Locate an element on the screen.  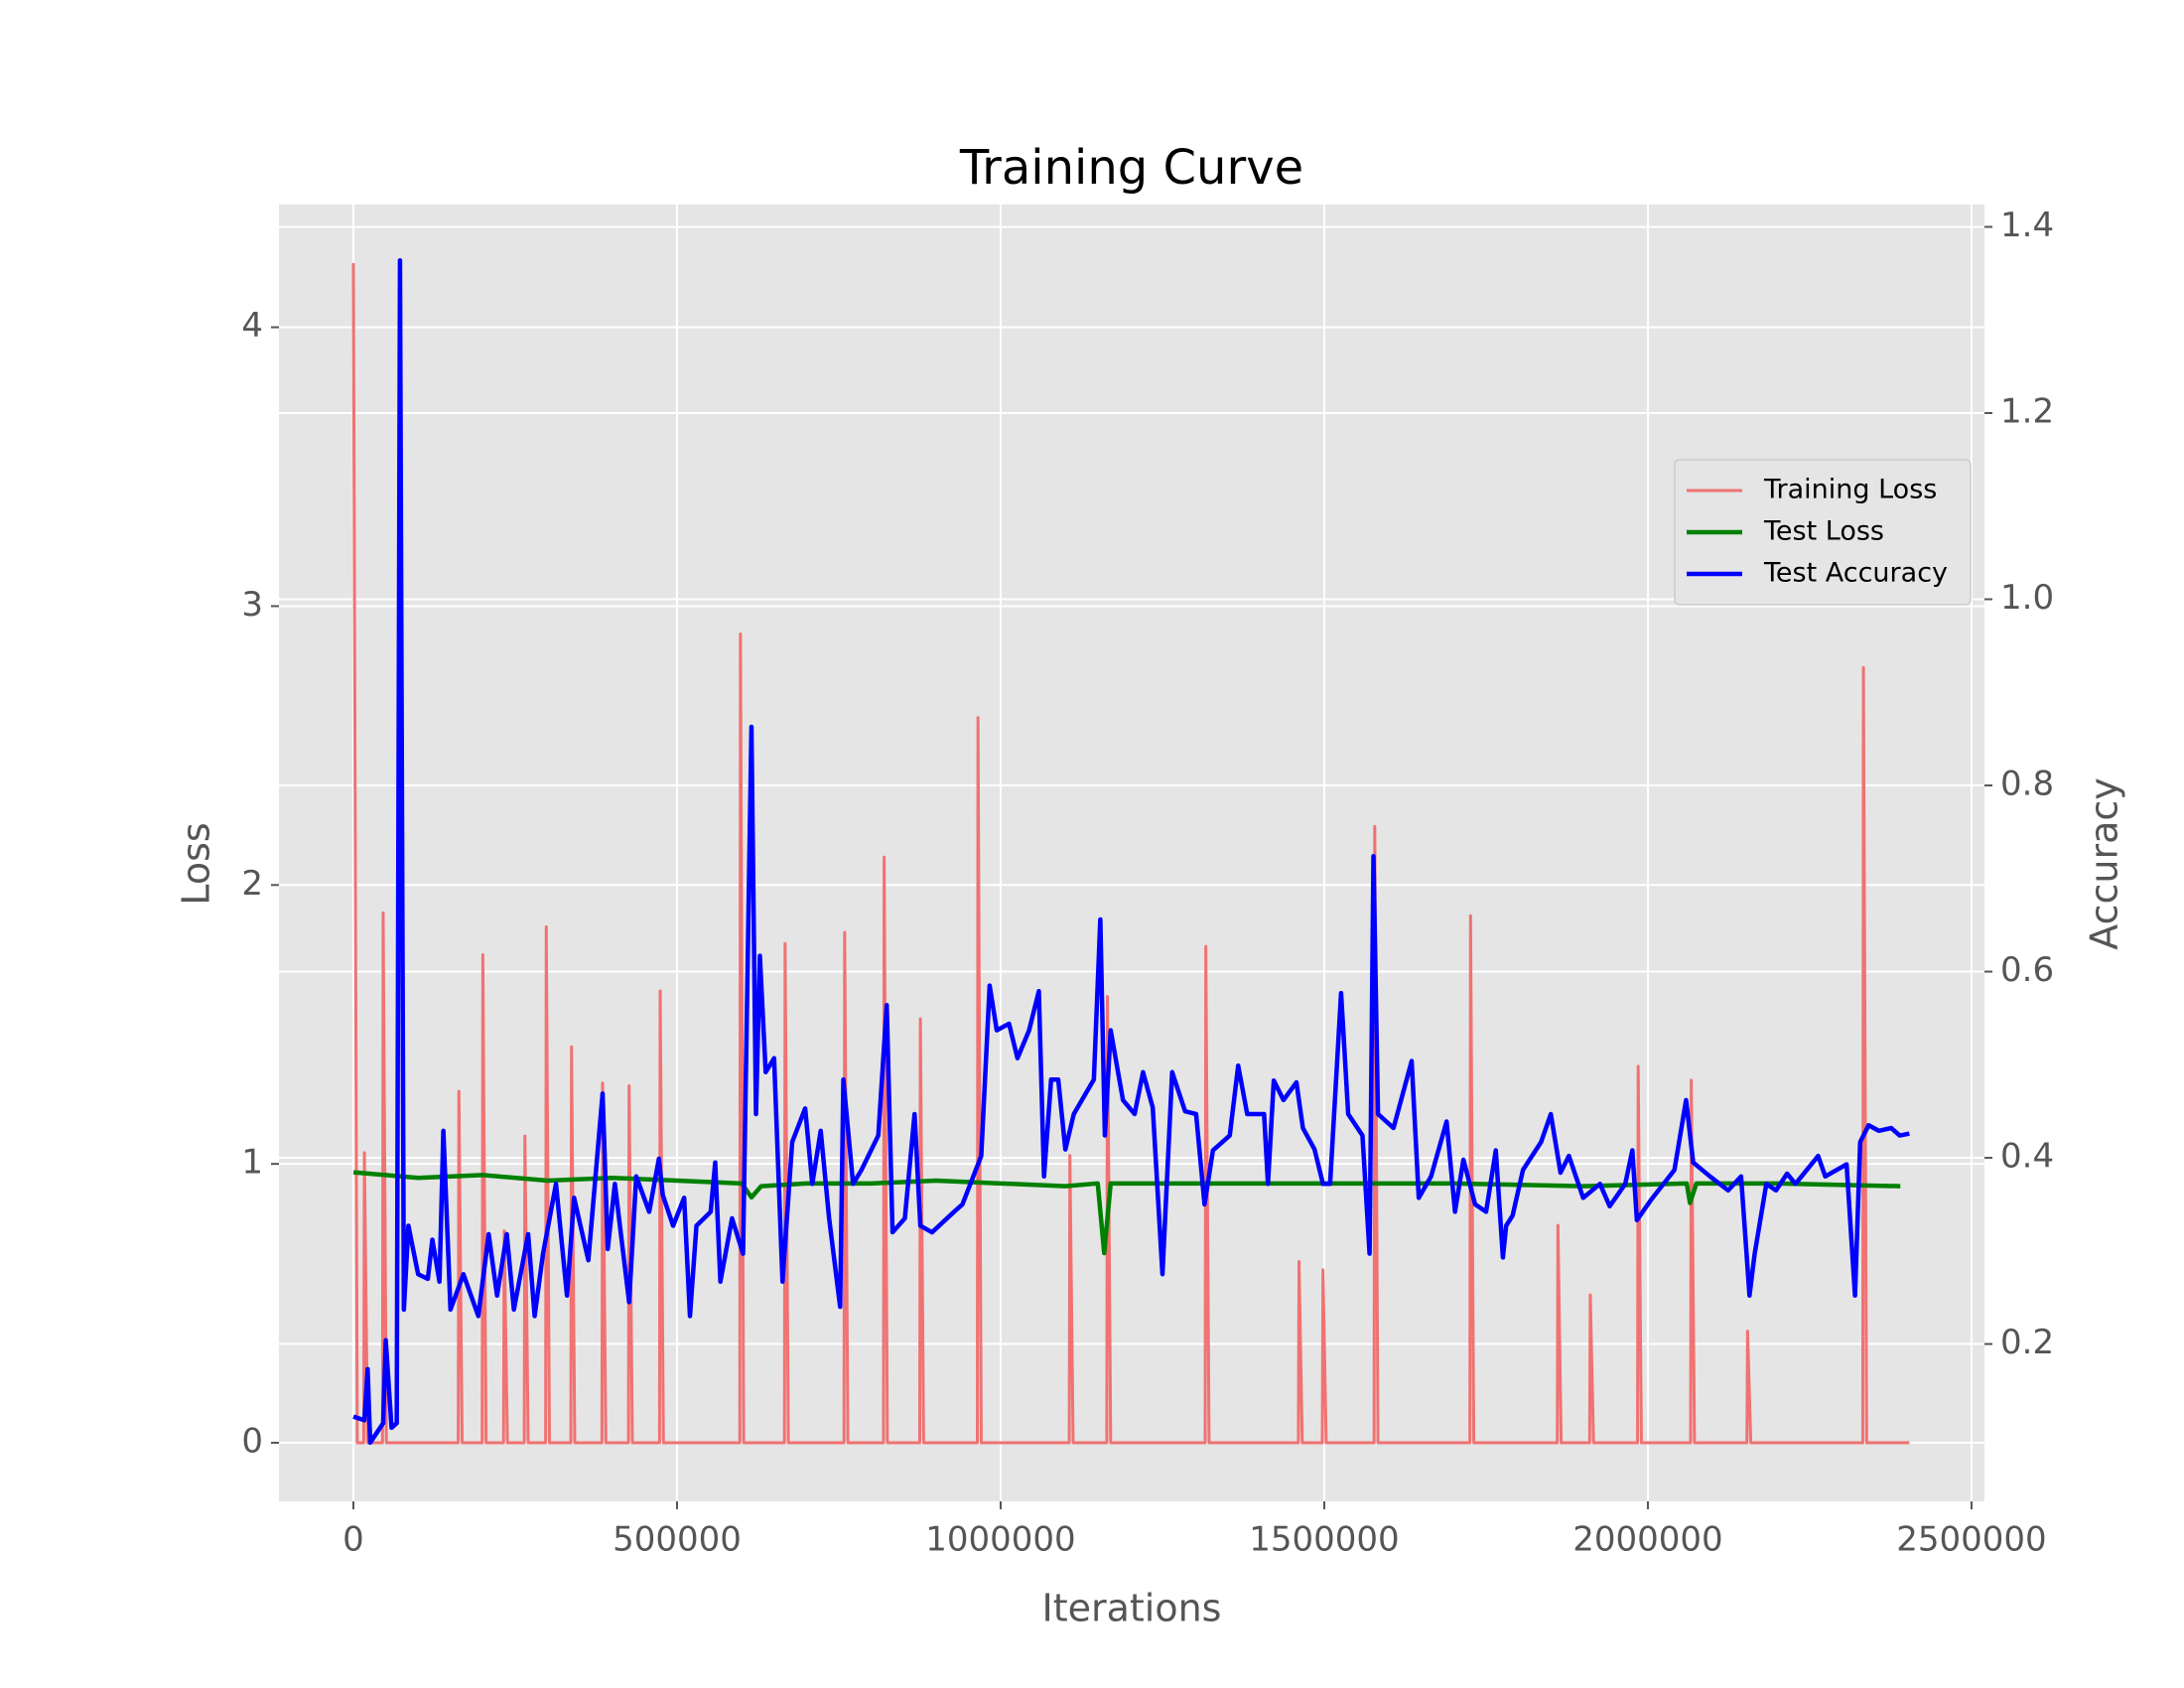
y-tick-label: 0 is located at coordinates (252, 1442).